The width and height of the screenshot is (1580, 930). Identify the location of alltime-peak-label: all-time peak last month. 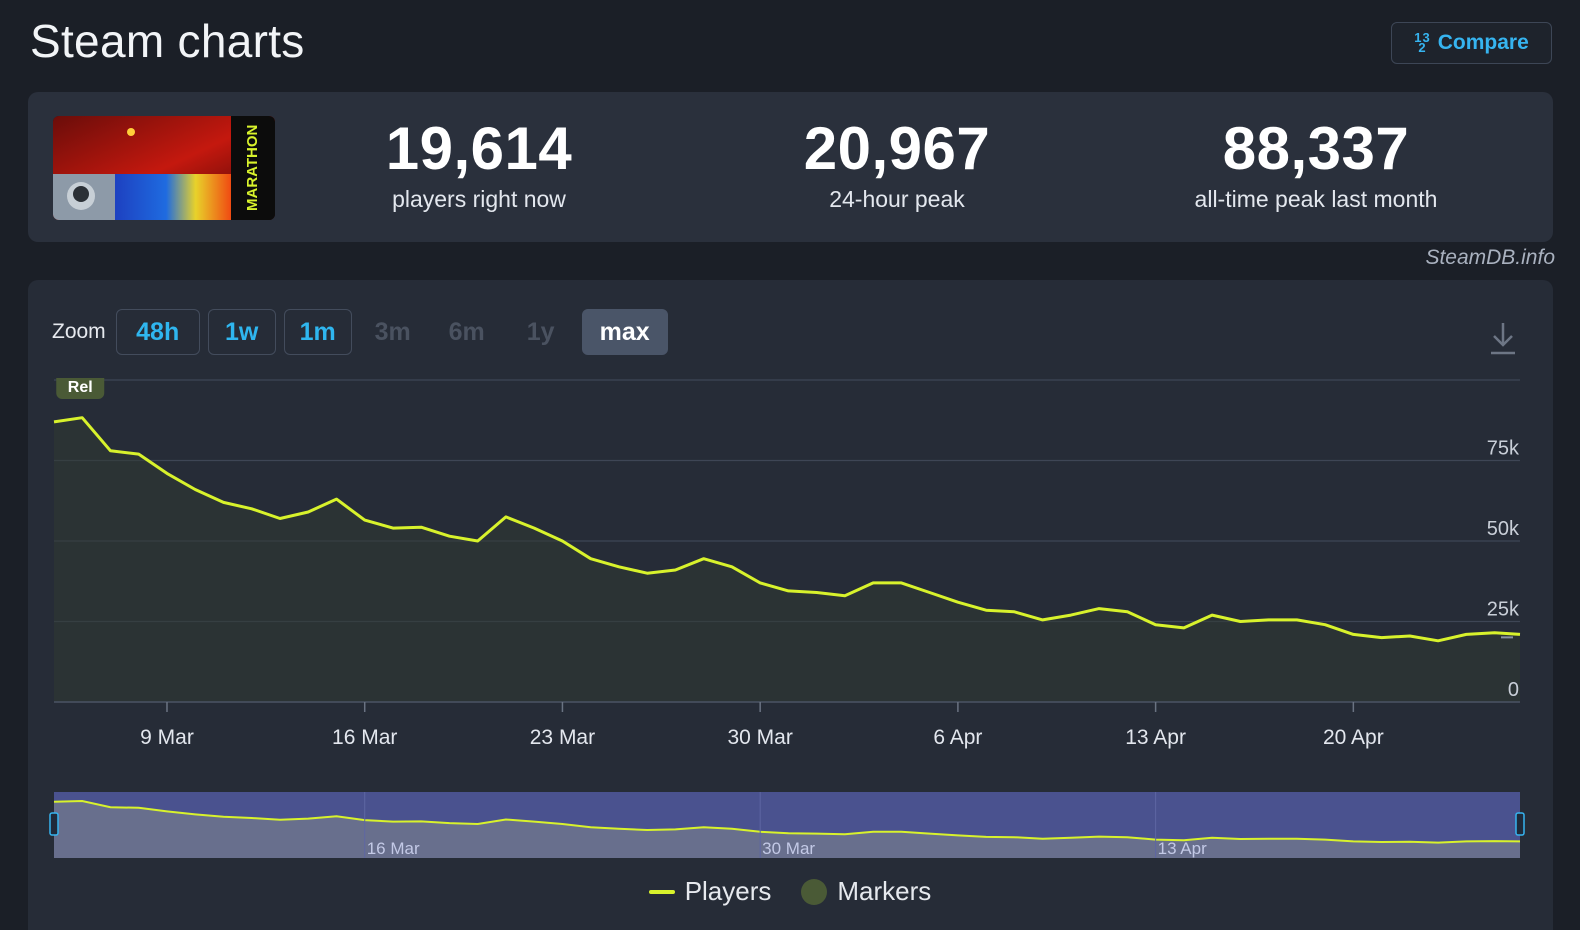
(1316, 199).